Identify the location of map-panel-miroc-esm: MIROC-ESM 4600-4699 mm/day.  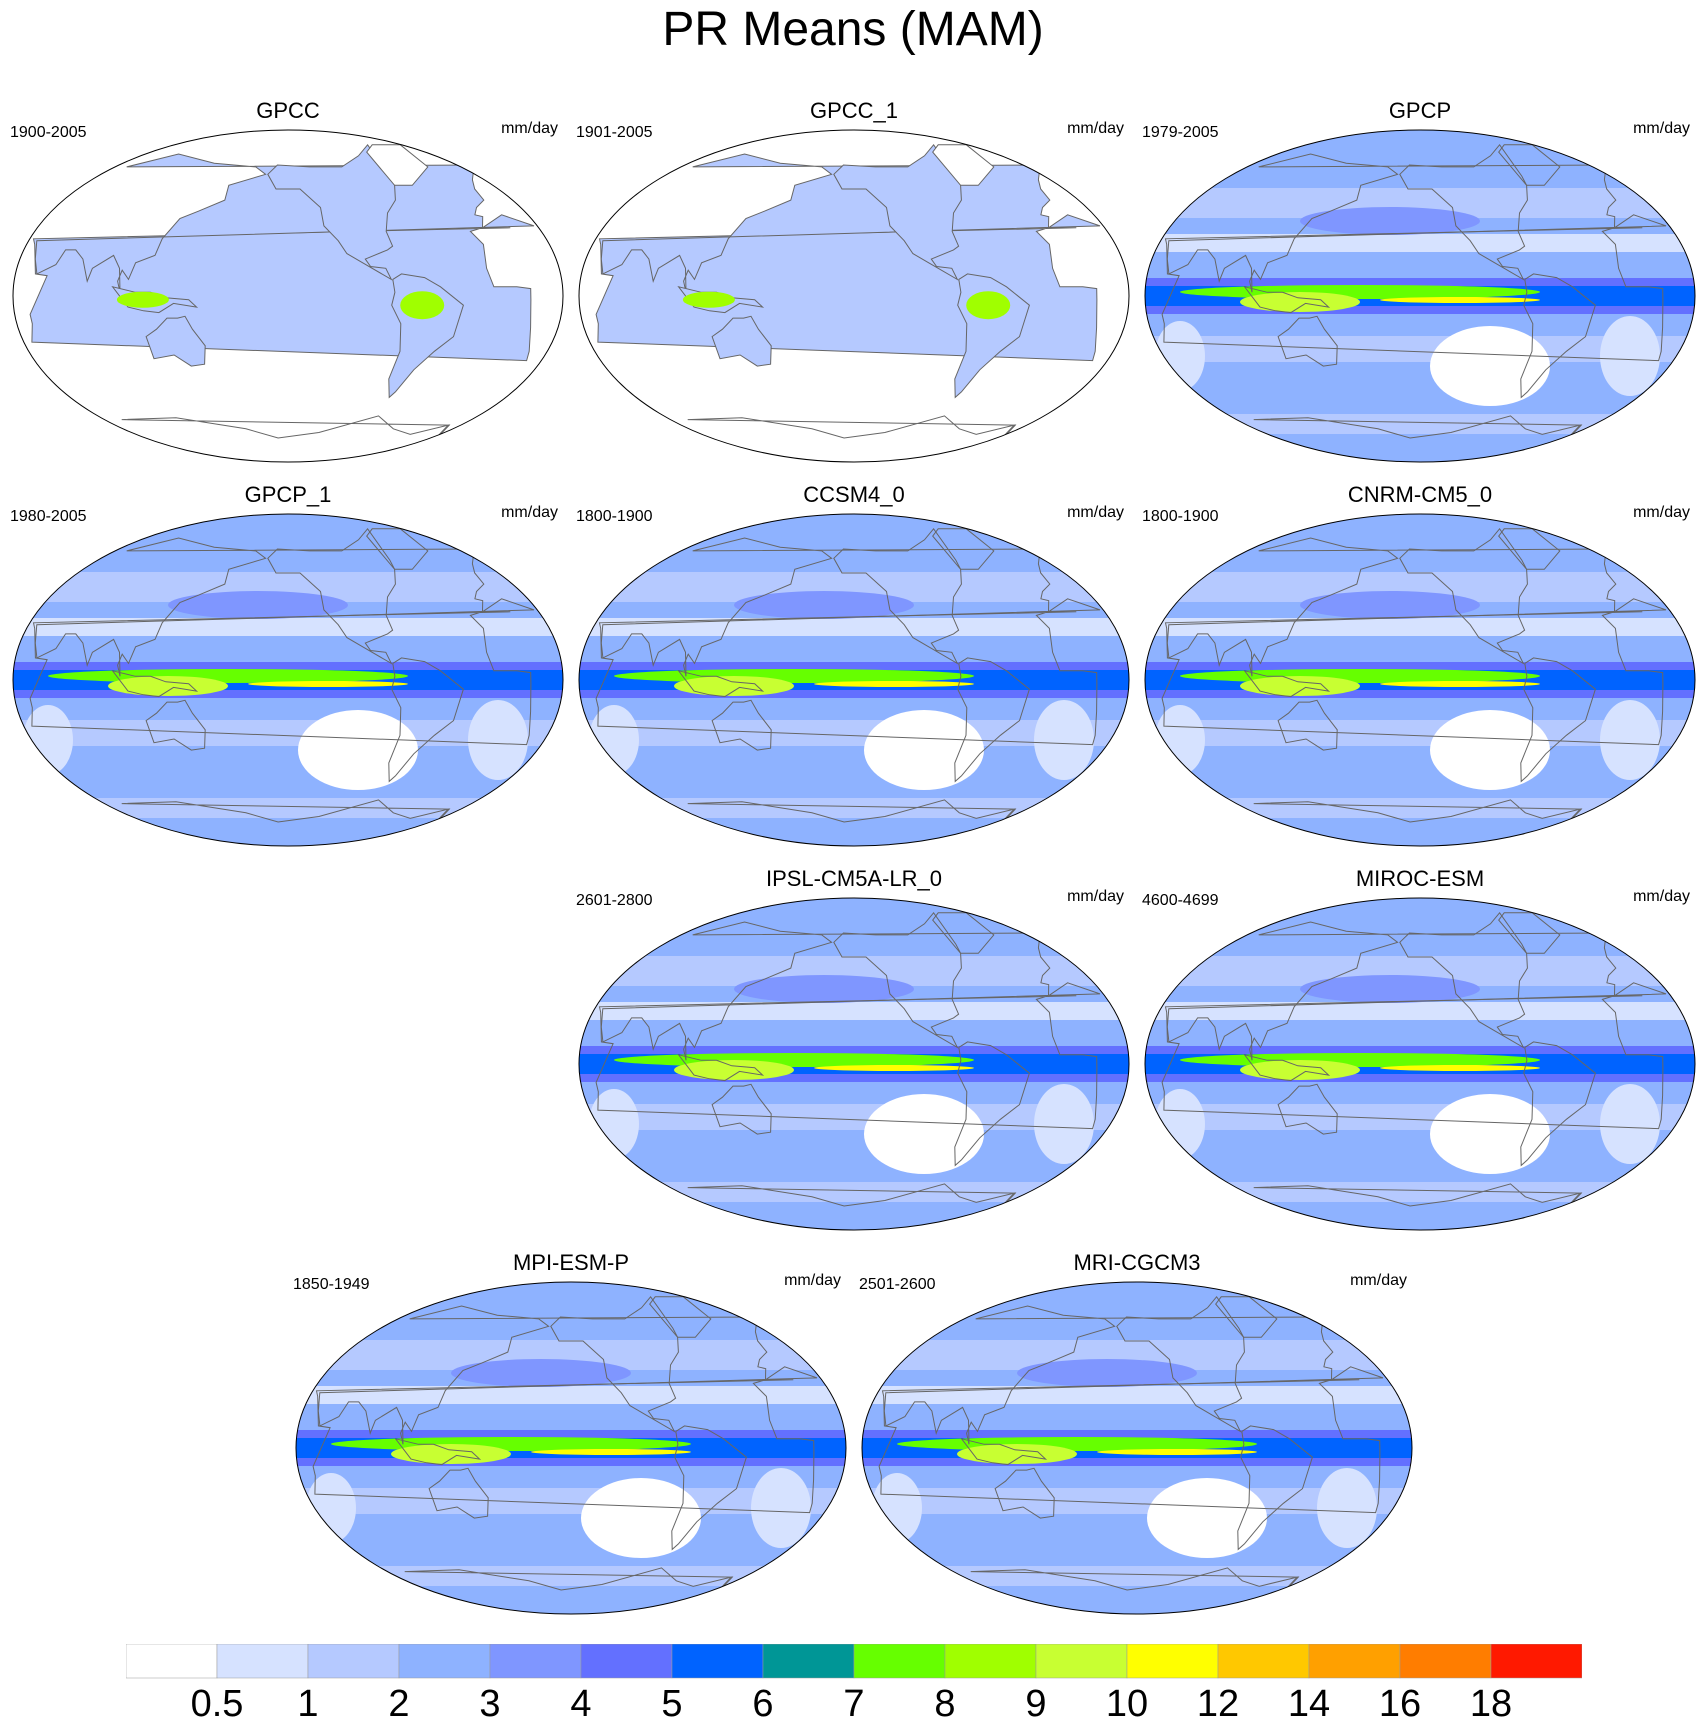
(1420, 1048).